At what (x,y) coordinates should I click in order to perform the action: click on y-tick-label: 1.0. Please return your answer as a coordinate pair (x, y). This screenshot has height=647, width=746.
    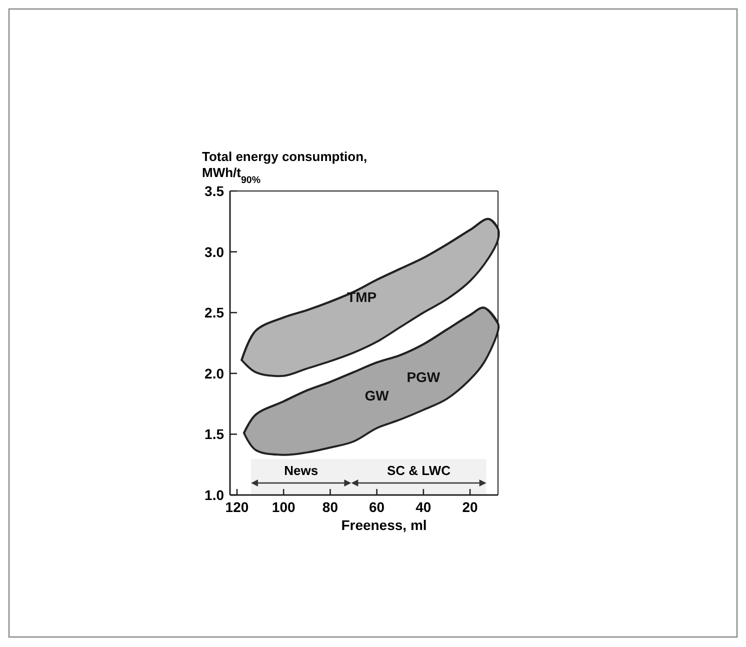
    Looking at the image, I should click on (214, 495).